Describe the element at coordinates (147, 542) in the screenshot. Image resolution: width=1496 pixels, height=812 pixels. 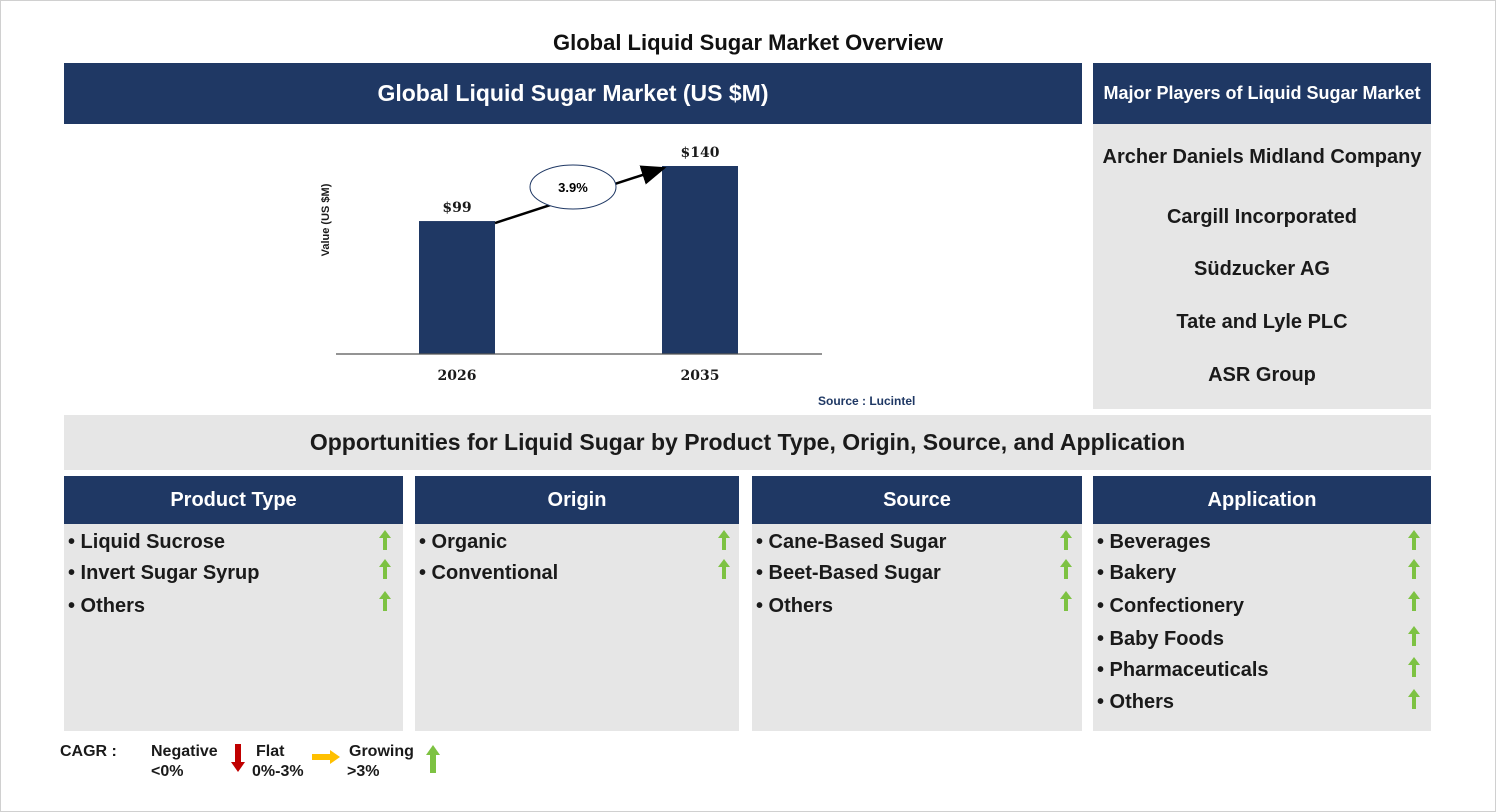
I see `segment-item: • Liquid Sucrose` at that location.